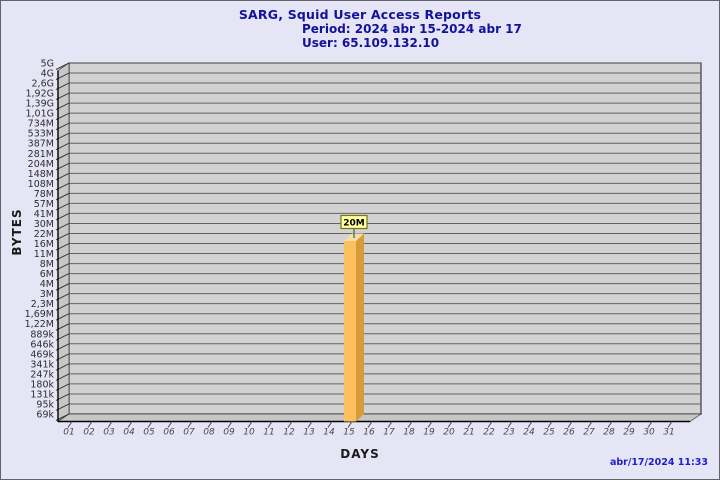 The width and height of the screenshot is (720, 480). I want to click on y-tick-label: 1,92G, so click(39, 94).